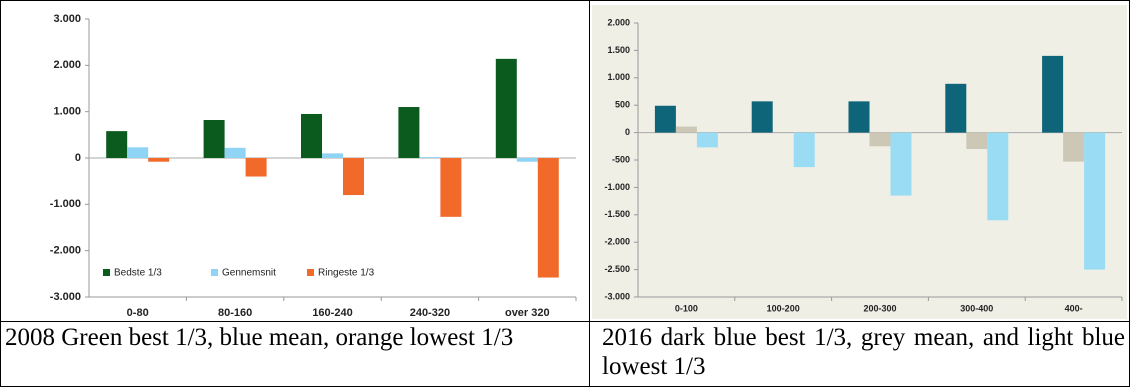  What do you see at coordinates (430, 313) in the screenshot?
I see `x-tick-label: 240-320` at bounding box center [430, 313].